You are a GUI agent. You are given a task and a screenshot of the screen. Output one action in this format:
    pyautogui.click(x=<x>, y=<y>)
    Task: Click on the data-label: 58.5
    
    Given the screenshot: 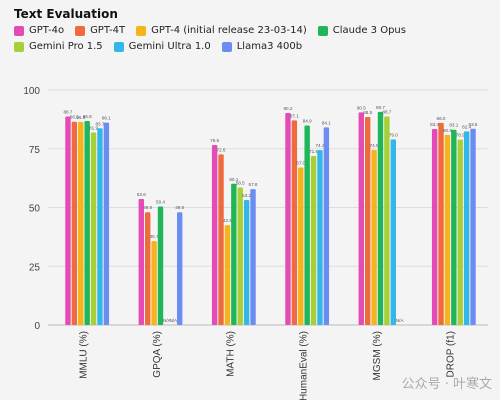 What is the action you would take?
    pyautogui.click(x=240, y=183)
    